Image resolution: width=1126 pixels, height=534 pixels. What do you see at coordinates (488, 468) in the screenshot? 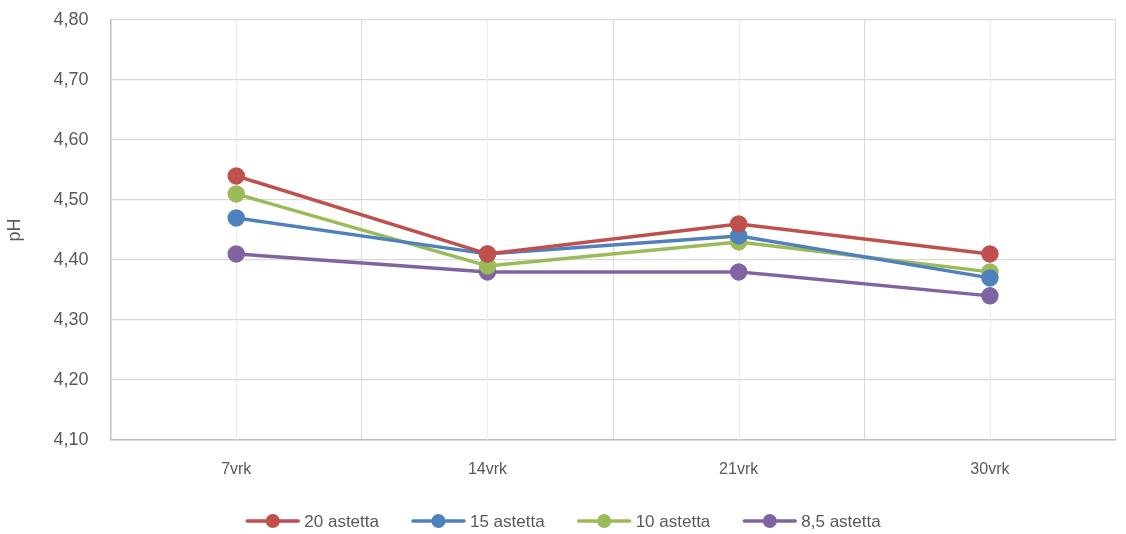
I see `x-tick-label: 14vrk` at bounding box center [488, 468].